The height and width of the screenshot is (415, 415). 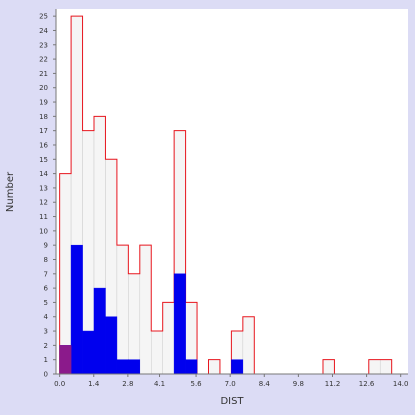 I want to click on x-tick-label: 12.6, so click(x=367, y=384).